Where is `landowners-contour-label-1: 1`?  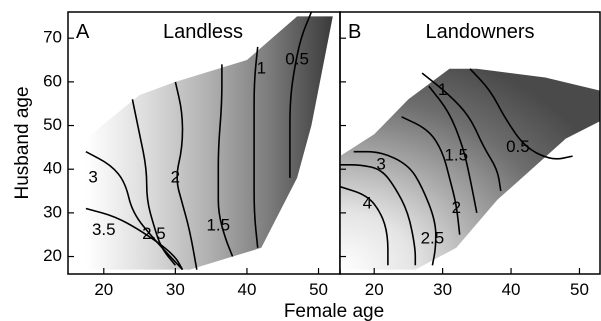
landowners-contour-label-1: 1 is located at coordinates (442, 89).